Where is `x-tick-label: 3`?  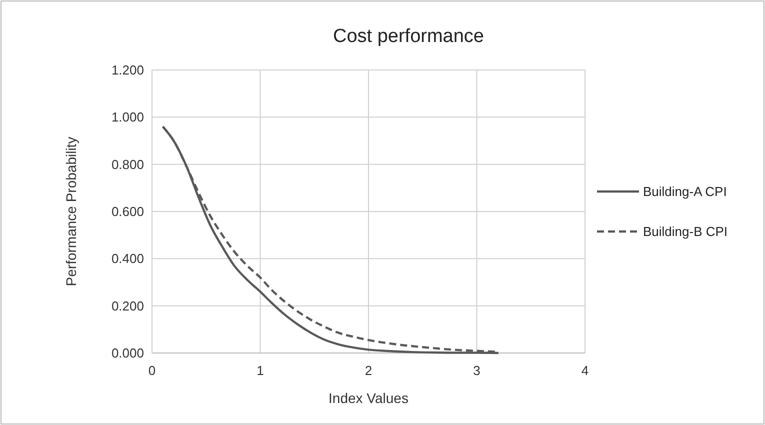 x-tick-label: 3 is located at coordinates (476, 370).